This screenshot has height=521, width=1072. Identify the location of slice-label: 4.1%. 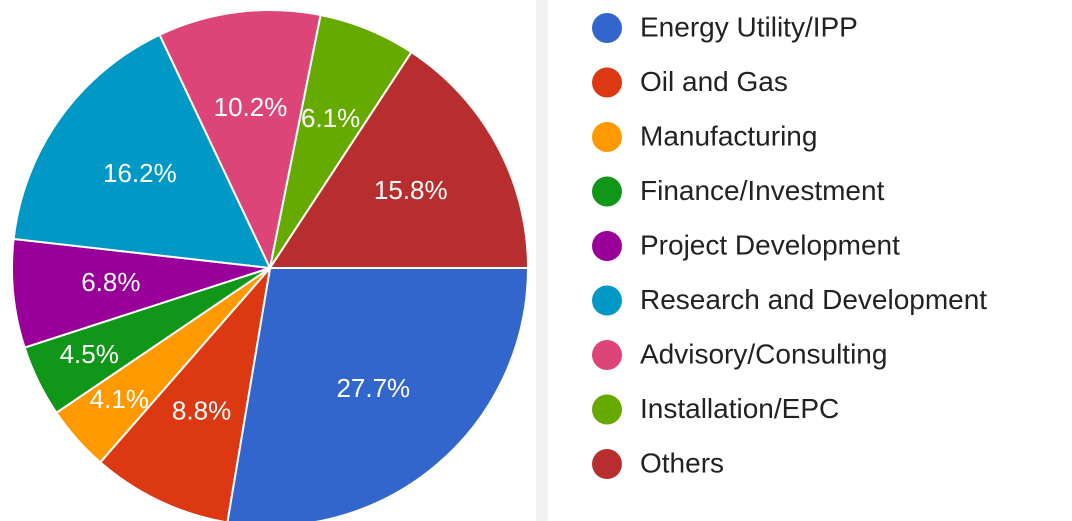
(119, 399).